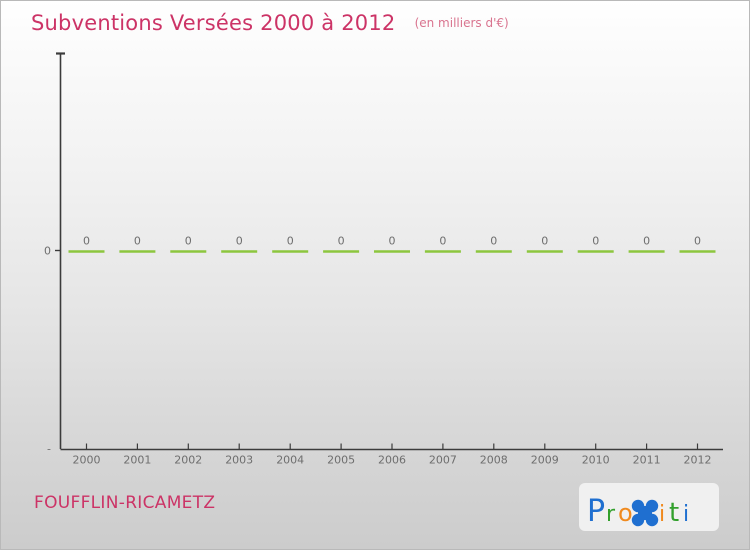 This screenshot has width=750, height=550. I want to click on x-axis-tick-label: 2001, so click(137, 460).